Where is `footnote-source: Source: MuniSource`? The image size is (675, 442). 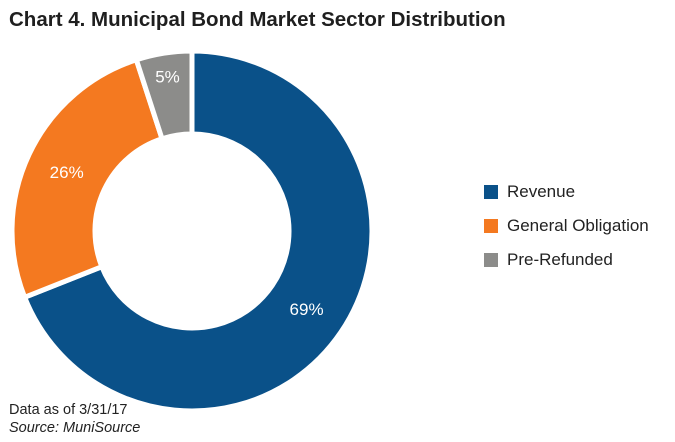
footnote-source: Source: MuniSource is located at coordinates (75, 428).